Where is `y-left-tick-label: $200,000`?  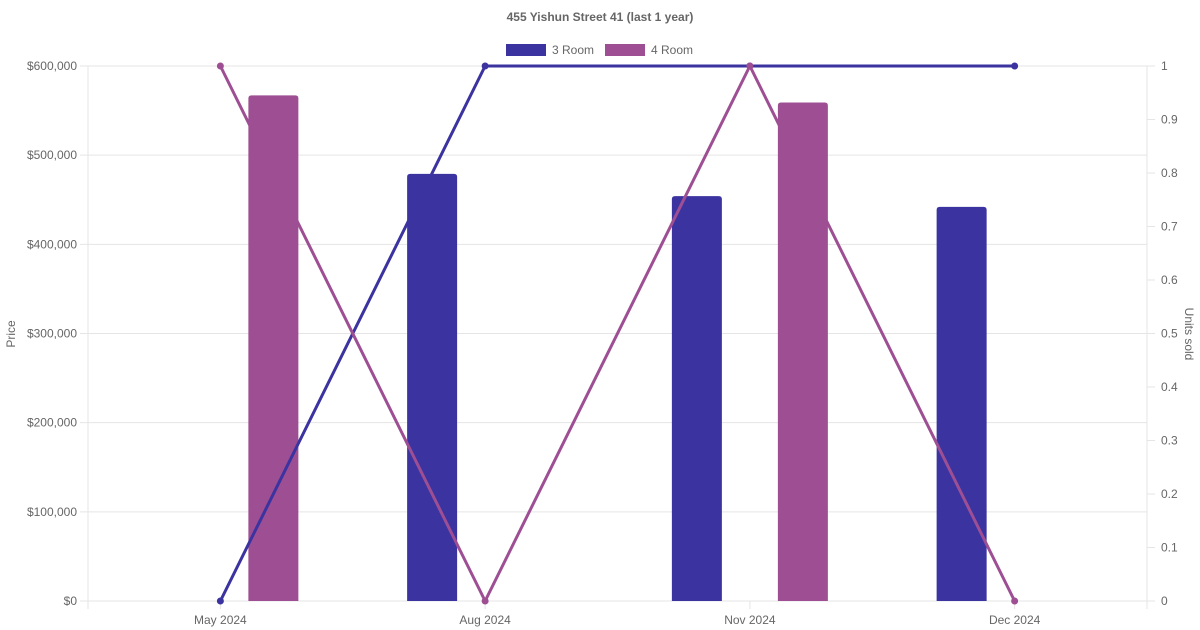
y-left-tick-label: $200,000 is located at coordinates (52, 423).